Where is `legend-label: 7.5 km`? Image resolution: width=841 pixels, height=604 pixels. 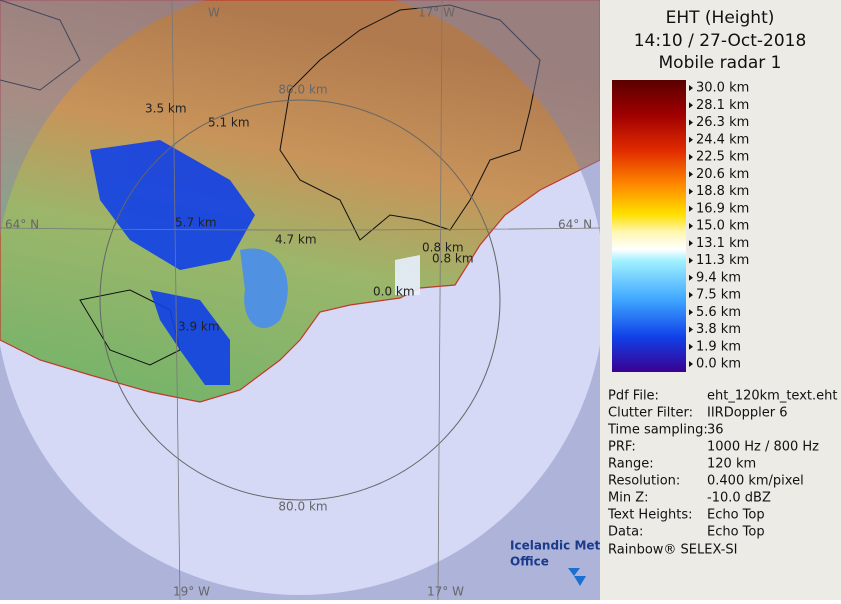 legend-label: 7.5 km is located at coordinates (718, 295).